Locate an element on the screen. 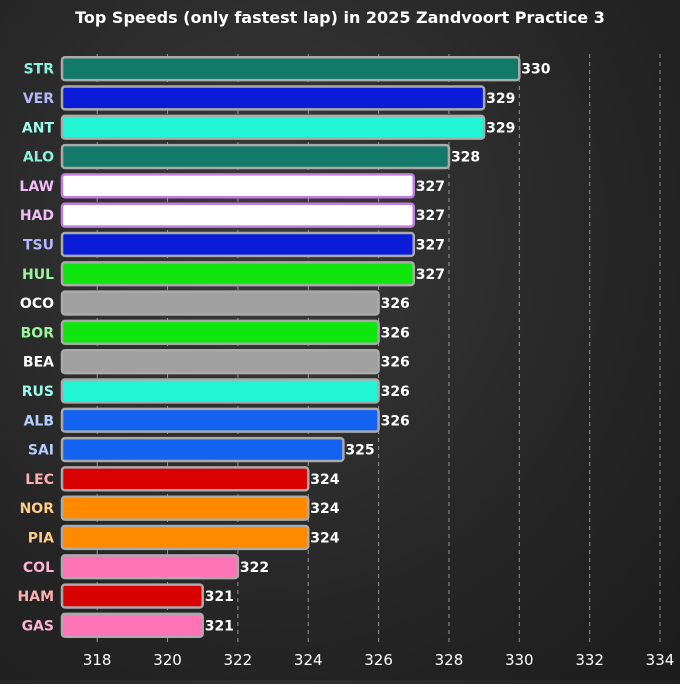 The width and height of the screenshot is (680, 684). category-label-ver: VER is located at coordinates (38, 99).